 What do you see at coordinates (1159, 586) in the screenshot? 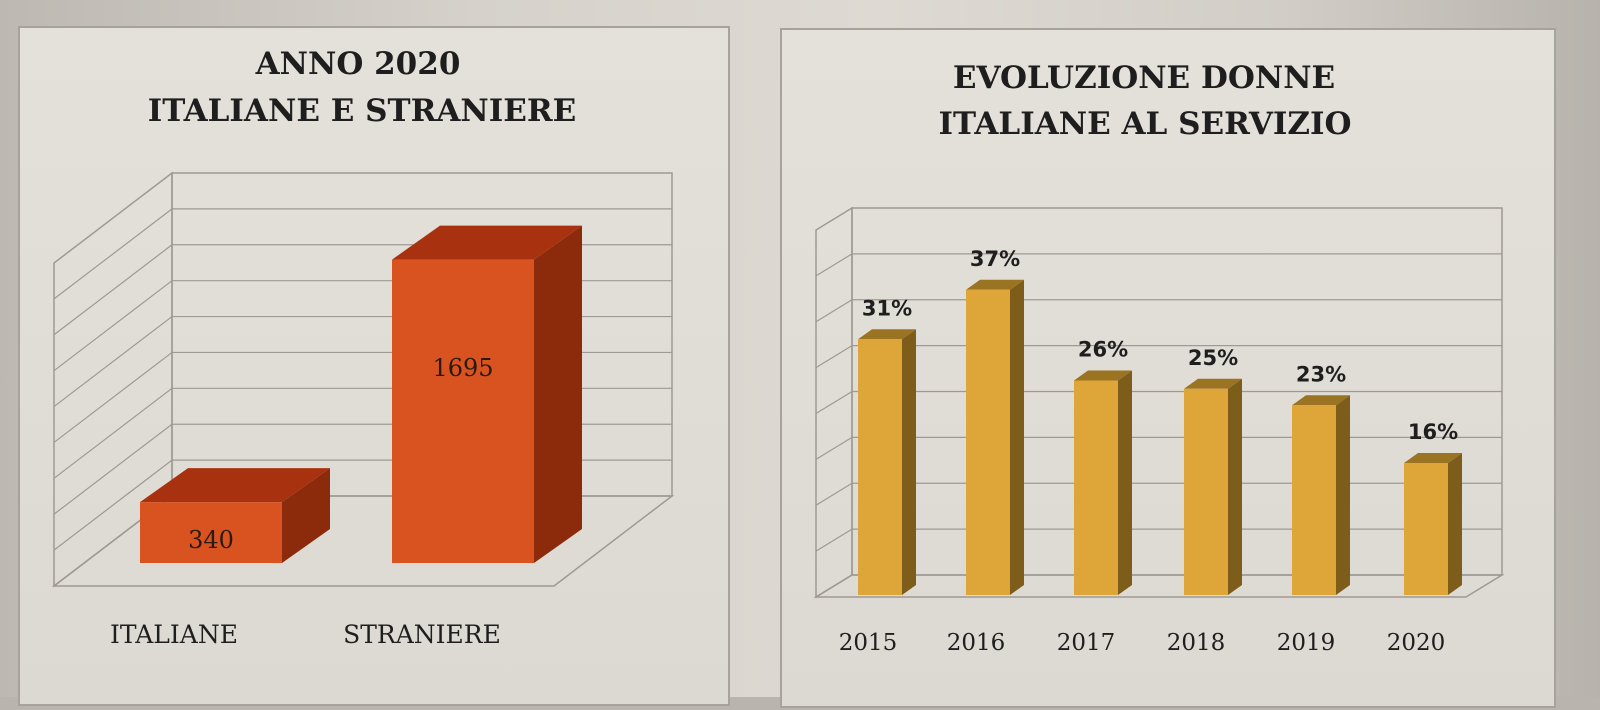
I see `floor` at bounding box center [1159, 586].